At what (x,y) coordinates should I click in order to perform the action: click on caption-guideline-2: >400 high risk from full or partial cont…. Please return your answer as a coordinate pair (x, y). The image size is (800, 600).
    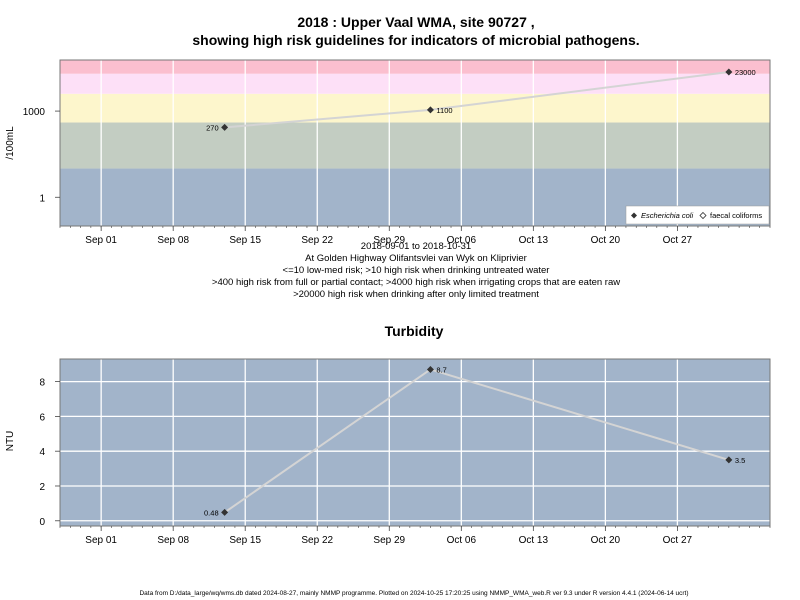
    Looking at the image, I should click on (416, 282).